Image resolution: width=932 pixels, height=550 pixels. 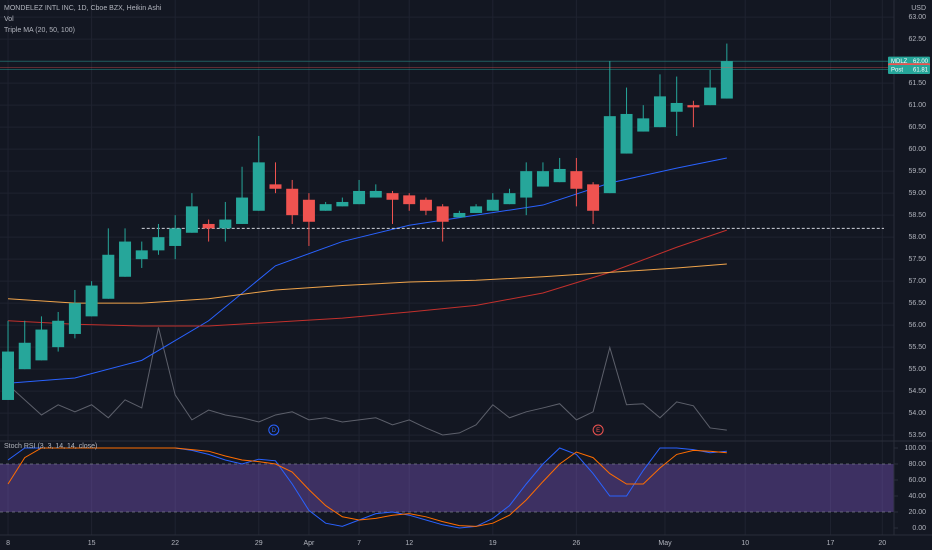 What do you see at coordinates (921, 62) in the screenshot?
I see `price-tag-label: 62.00` at bounding box center [921, 62].